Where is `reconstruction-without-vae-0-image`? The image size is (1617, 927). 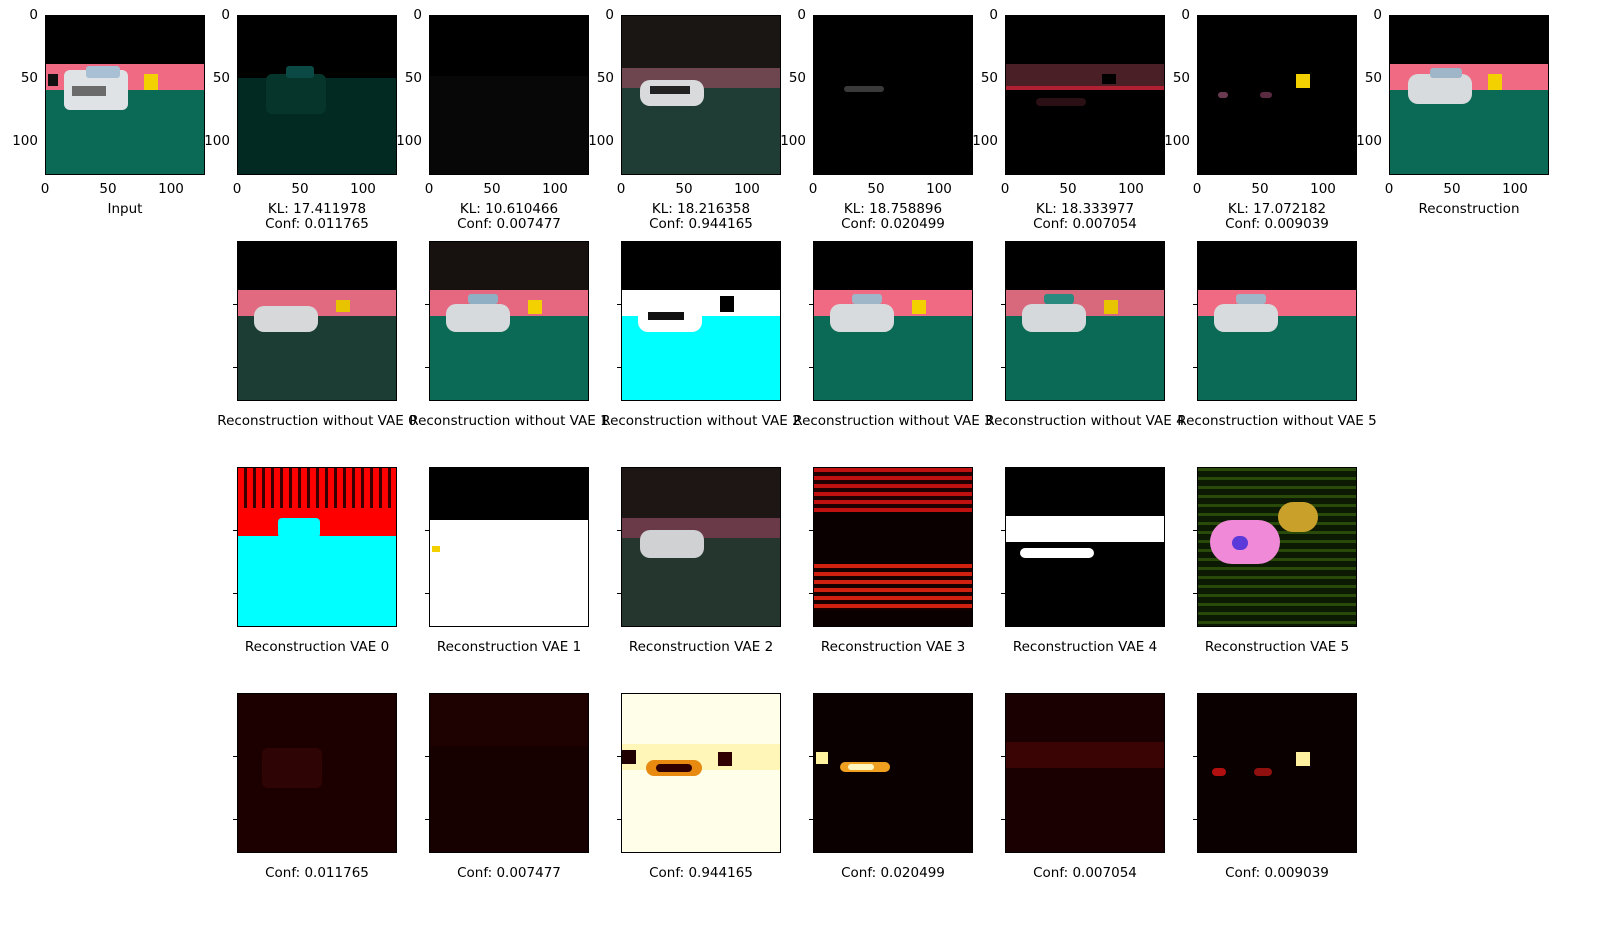
reconstruction-without-vae-0-image is located at coordinates (317, 321).